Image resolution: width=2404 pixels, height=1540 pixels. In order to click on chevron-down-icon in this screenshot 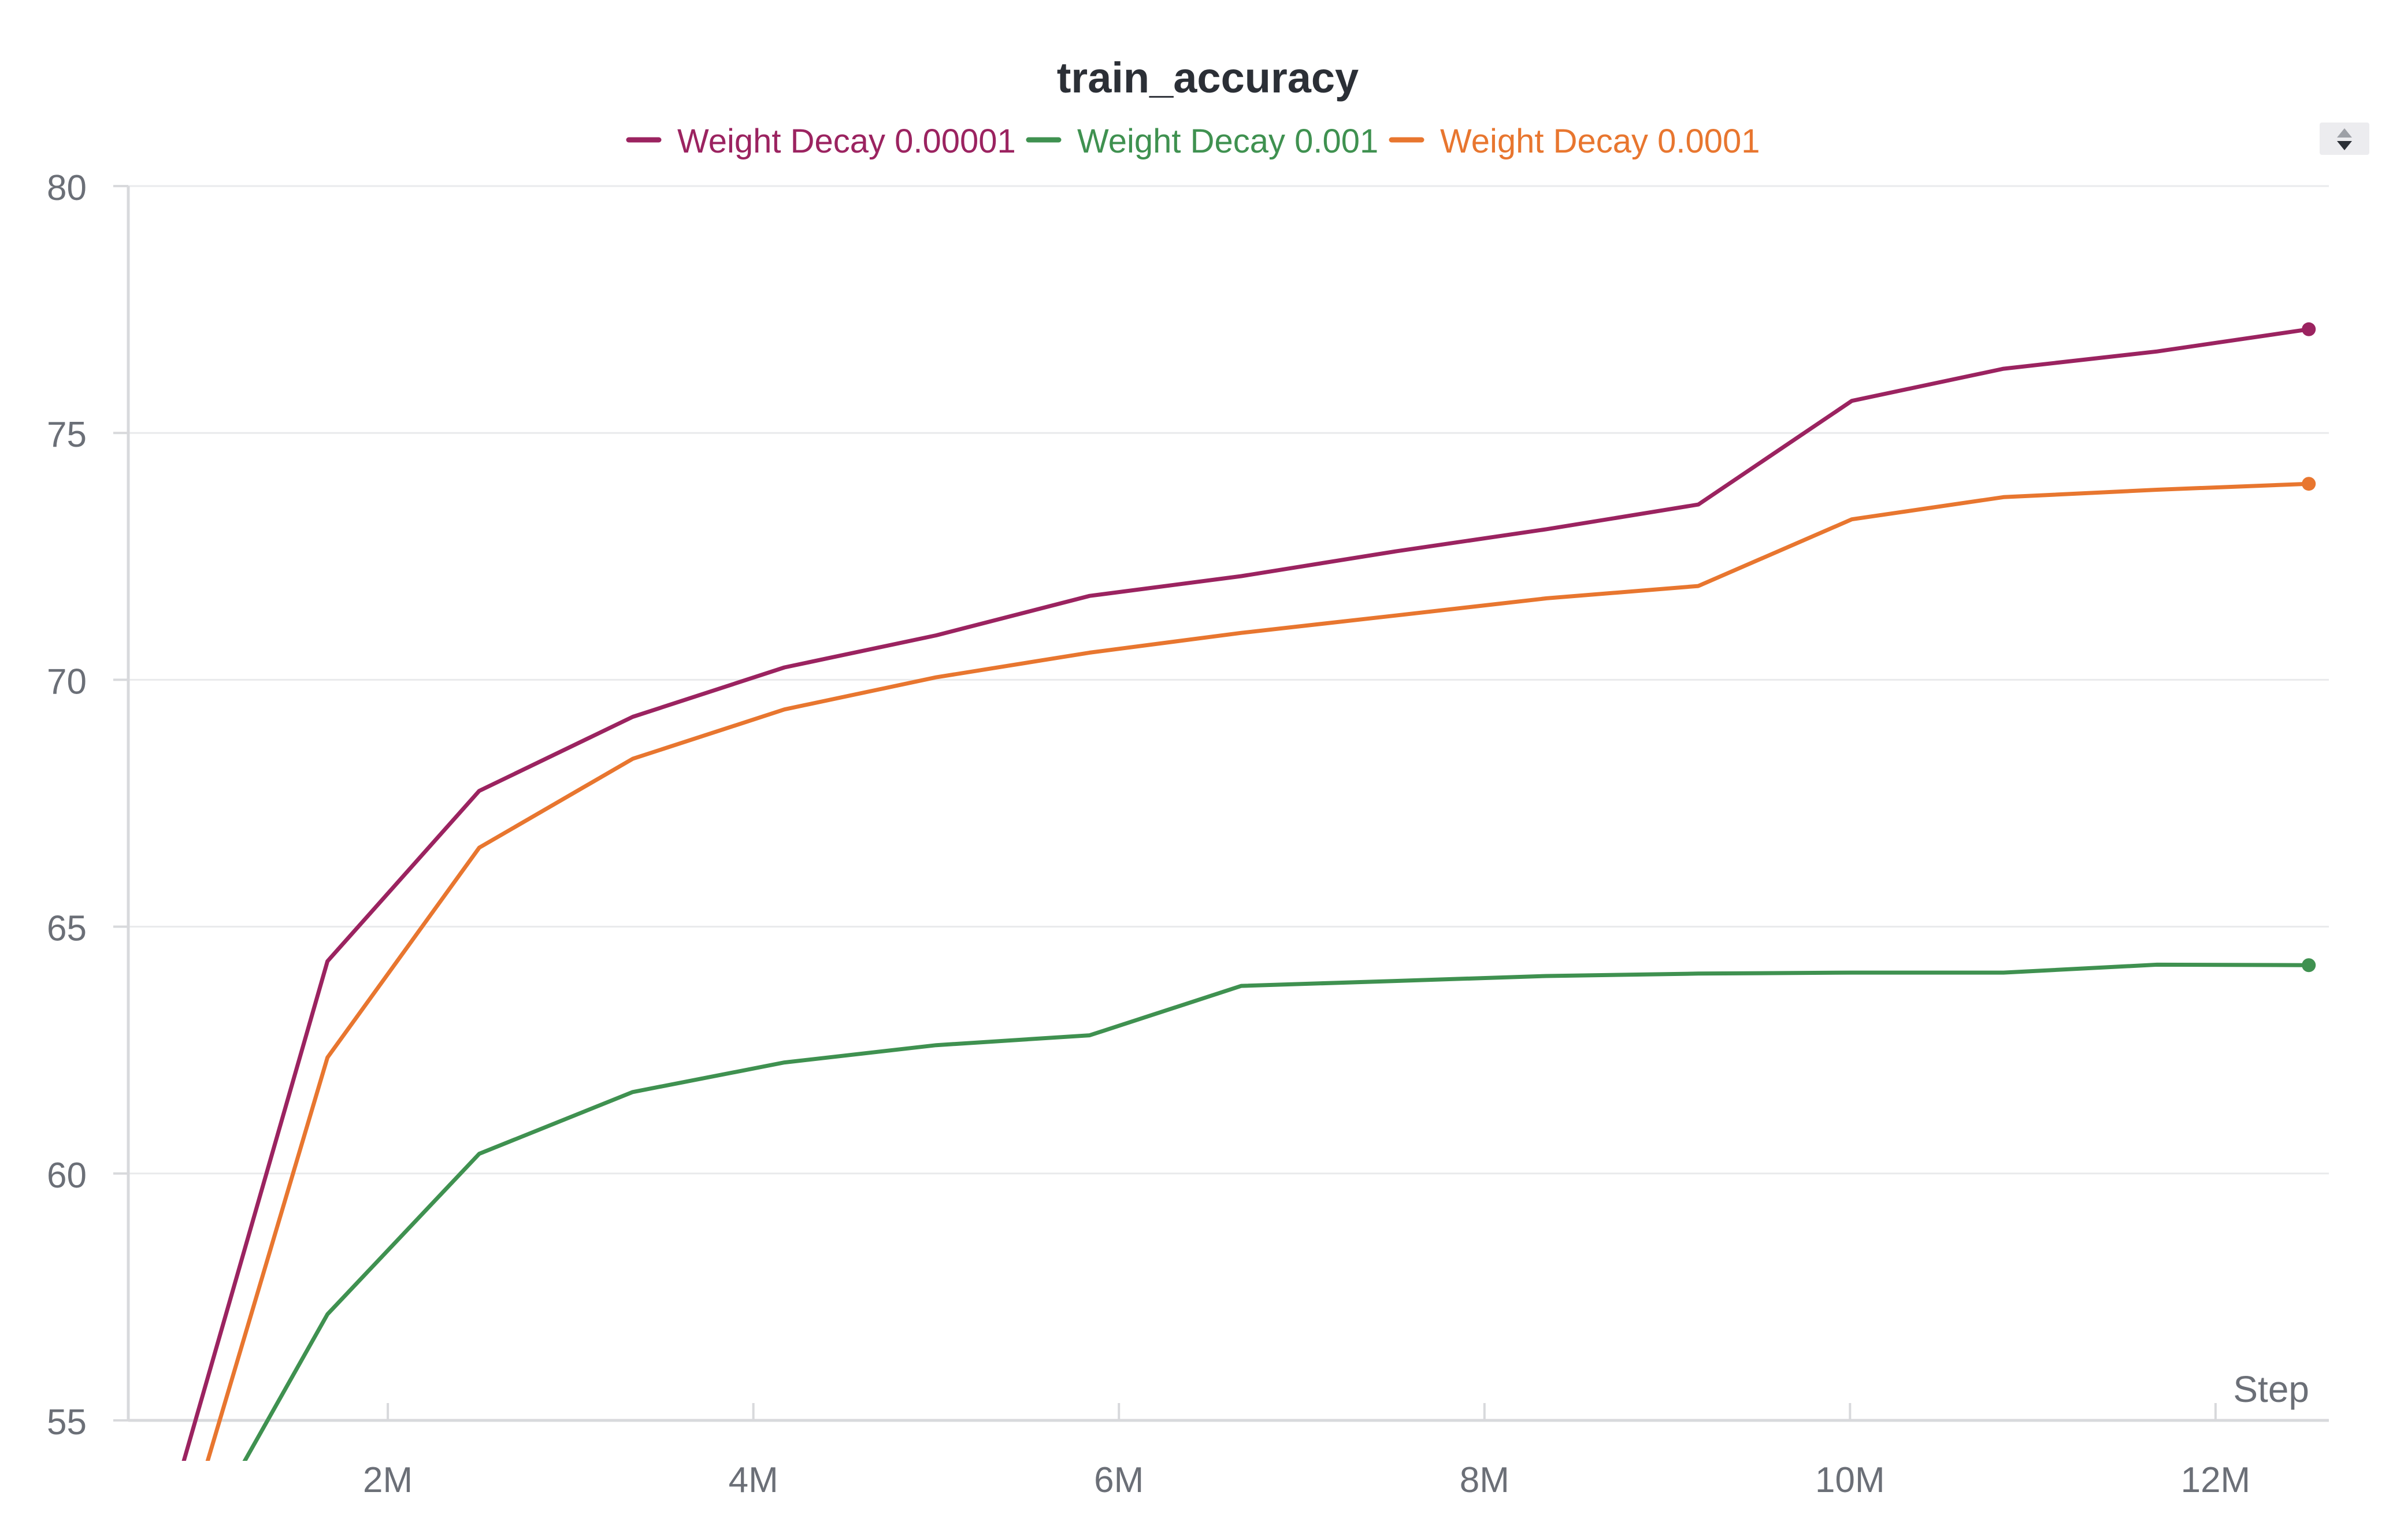, I will do `click(2344, 145)`.